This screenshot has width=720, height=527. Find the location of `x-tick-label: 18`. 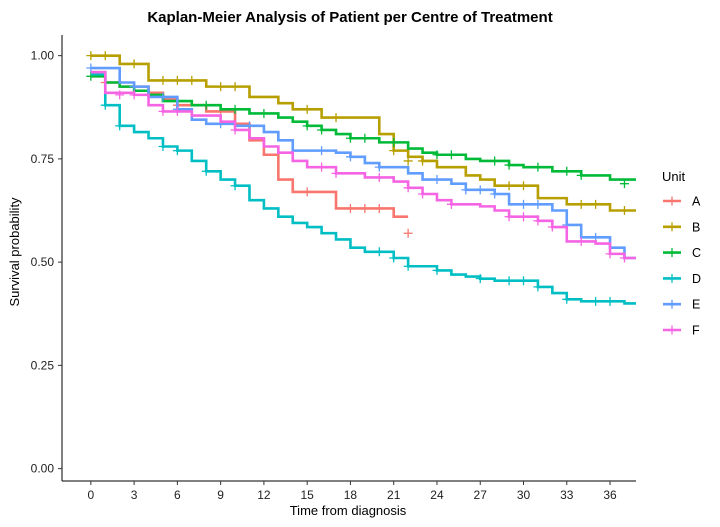

x-tick-label: 18 is located at coordinates (351, 495).